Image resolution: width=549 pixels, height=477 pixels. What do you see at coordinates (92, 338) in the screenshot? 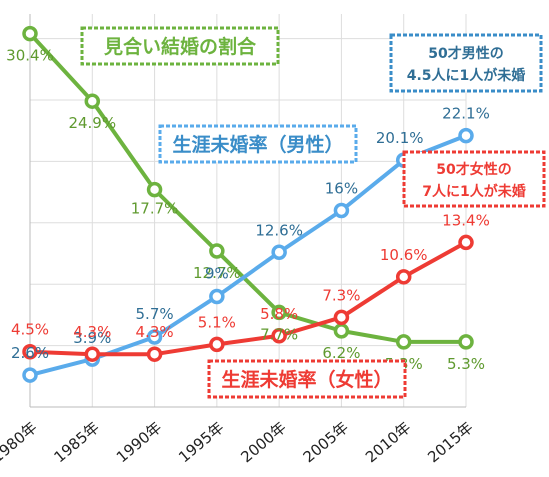
I see `data-label-blue: 3.9%` at bounding box center [92, 338].